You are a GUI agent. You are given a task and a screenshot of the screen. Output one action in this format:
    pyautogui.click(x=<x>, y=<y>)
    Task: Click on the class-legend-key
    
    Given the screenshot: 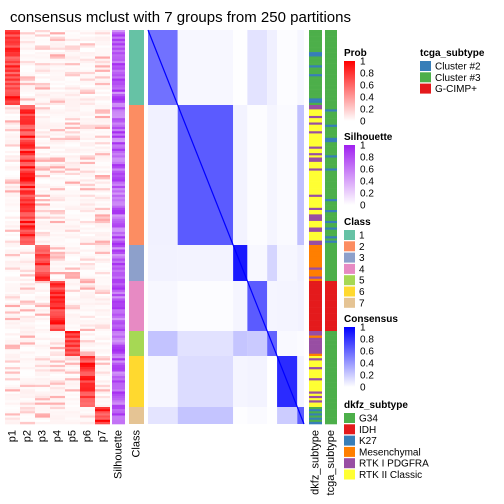 What is the action you would take?
    pyautogui.click(x=349, y=291)
    